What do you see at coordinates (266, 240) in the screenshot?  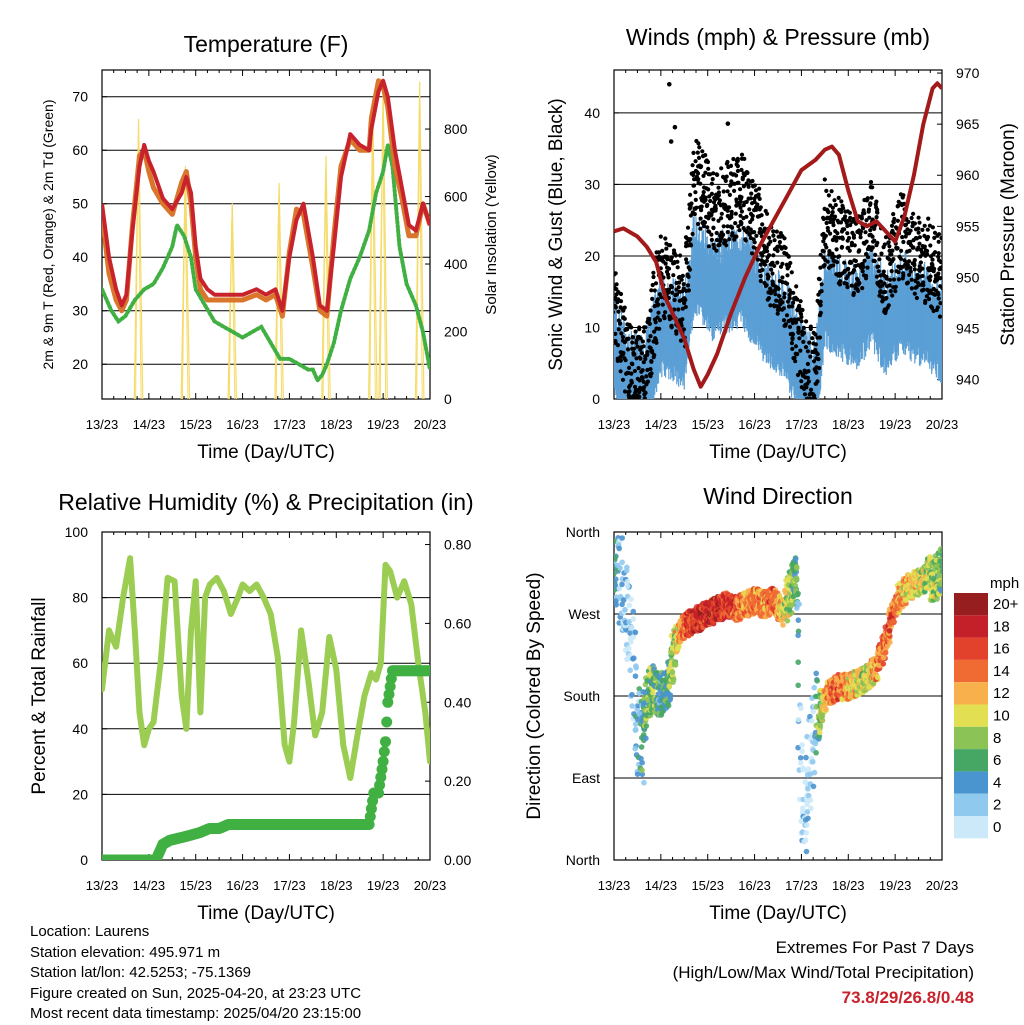 I see `temperature-series` at bounding box center [266, 240].